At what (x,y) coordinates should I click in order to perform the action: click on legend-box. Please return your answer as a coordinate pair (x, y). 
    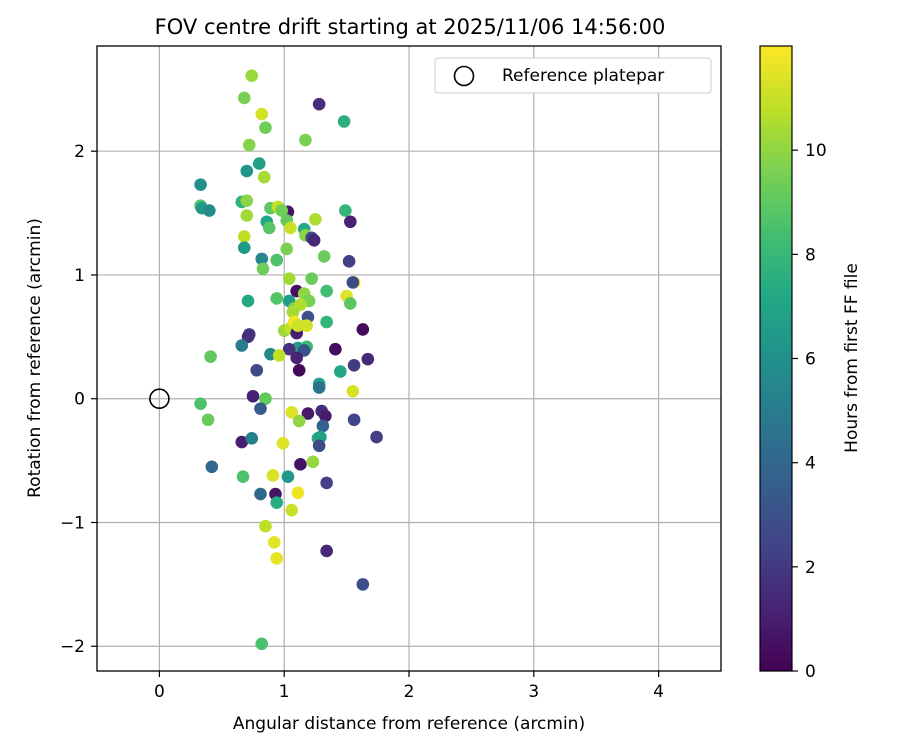
    Looking at the image, I should click on (573, 75).